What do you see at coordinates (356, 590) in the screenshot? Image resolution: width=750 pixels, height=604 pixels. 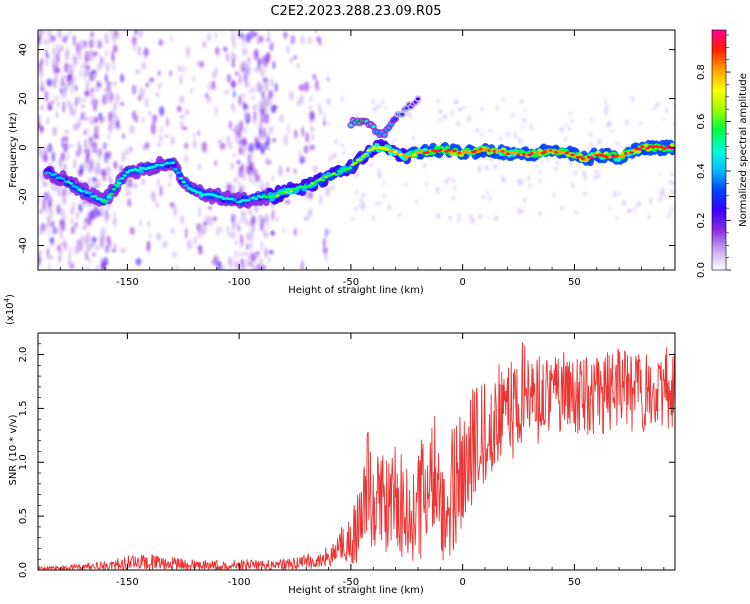 I see `snr-x-label: Height of straight line (km)` at bounding box center [356, 590].